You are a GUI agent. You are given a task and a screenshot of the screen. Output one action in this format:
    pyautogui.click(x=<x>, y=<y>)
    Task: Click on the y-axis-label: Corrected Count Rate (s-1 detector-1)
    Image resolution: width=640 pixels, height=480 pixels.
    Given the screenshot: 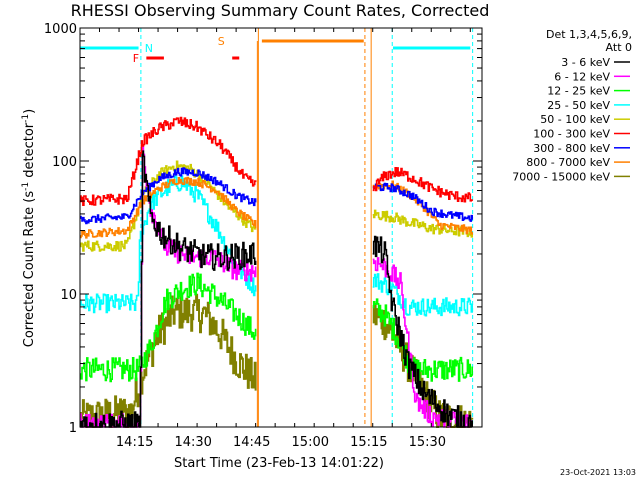 What is the action you would take?
    pyautogui.click(x=29, y=228)
    